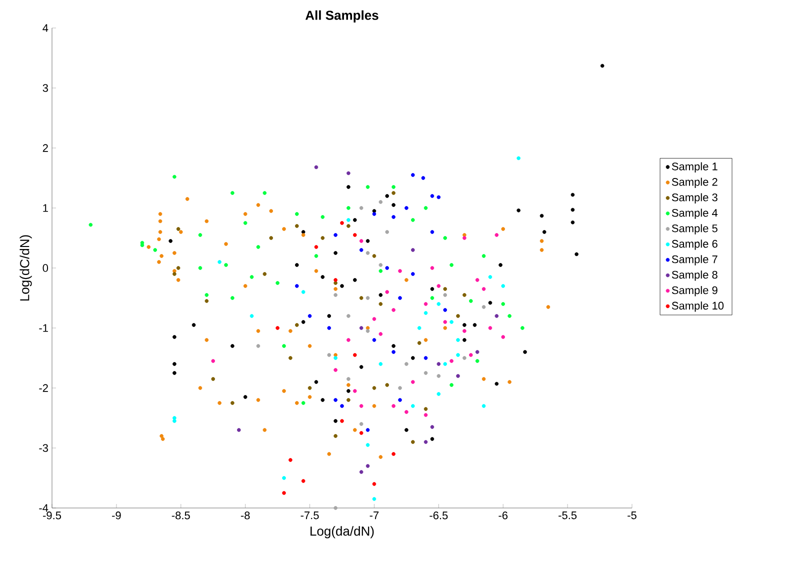  Describe the element at coordinates (695, 167) in the screenshot. I see `legend-label: Sample 1` at that location.